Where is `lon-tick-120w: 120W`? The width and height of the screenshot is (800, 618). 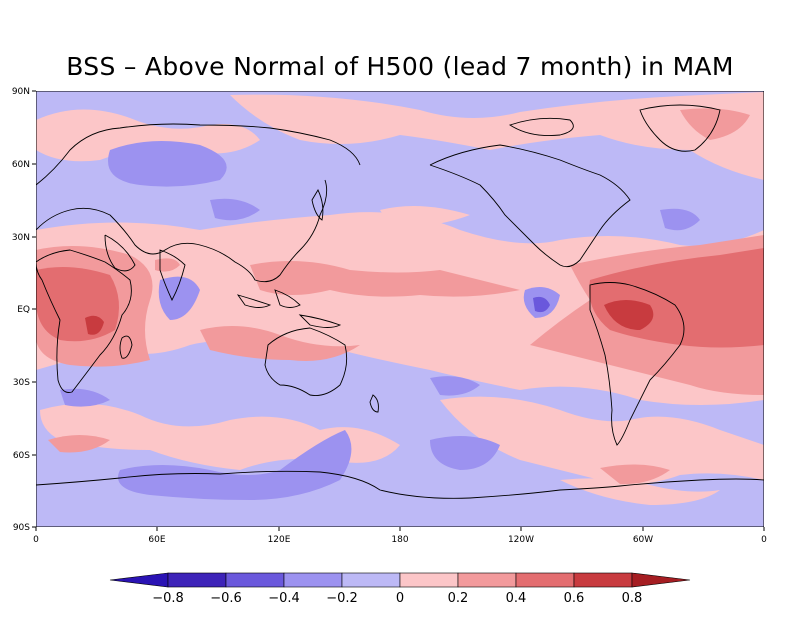 lon-tick-120w: 120W is located at coordinates (521, 540).